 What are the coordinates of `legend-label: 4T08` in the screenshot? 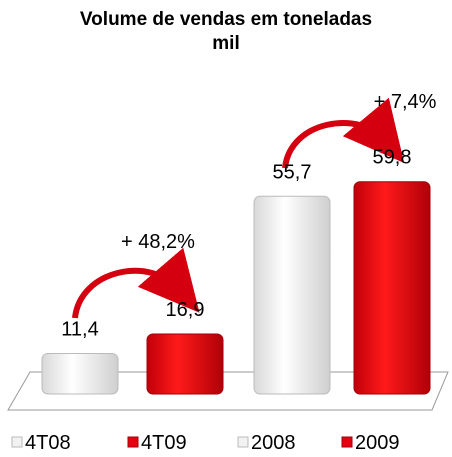 It's located at (48, 443).